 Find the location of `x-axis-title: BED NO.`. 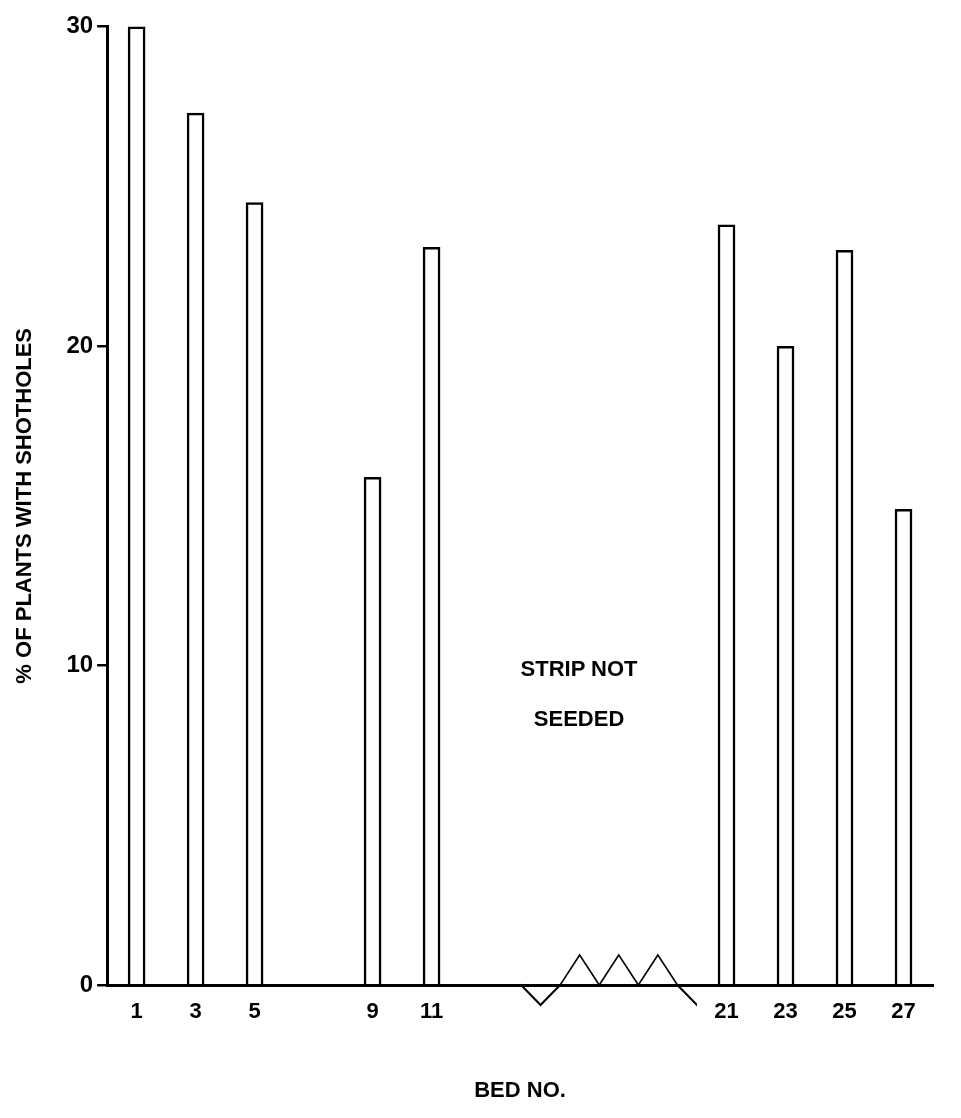

x-axis-title: BED NO. is located at coordinates (520, 1089).